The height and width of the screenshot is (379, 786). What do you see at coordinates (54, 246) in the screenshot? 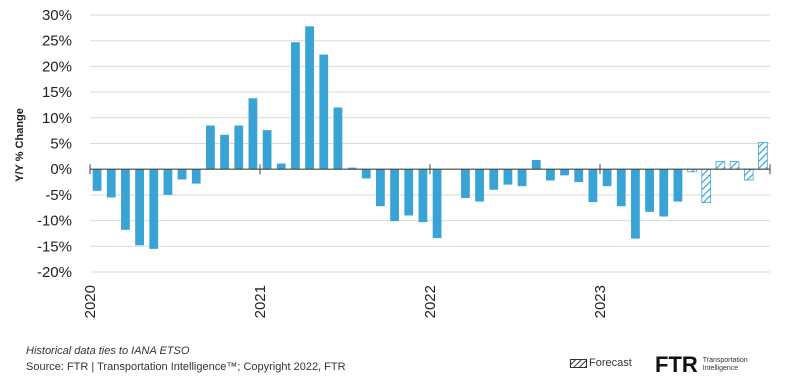
I see `y-tick-label: -15%` at bounding box center [54, 246].